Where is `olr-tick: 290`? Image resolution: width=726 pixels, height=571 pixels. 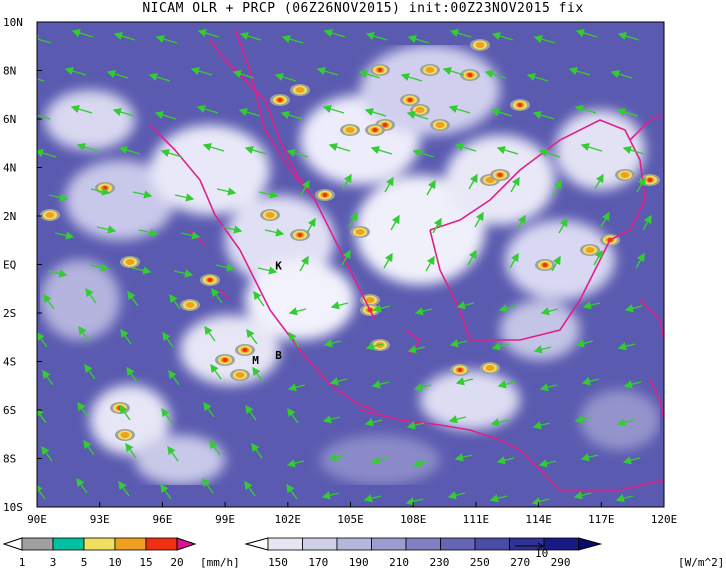 olr-tick: 290 is located at coordinates (561, 562).